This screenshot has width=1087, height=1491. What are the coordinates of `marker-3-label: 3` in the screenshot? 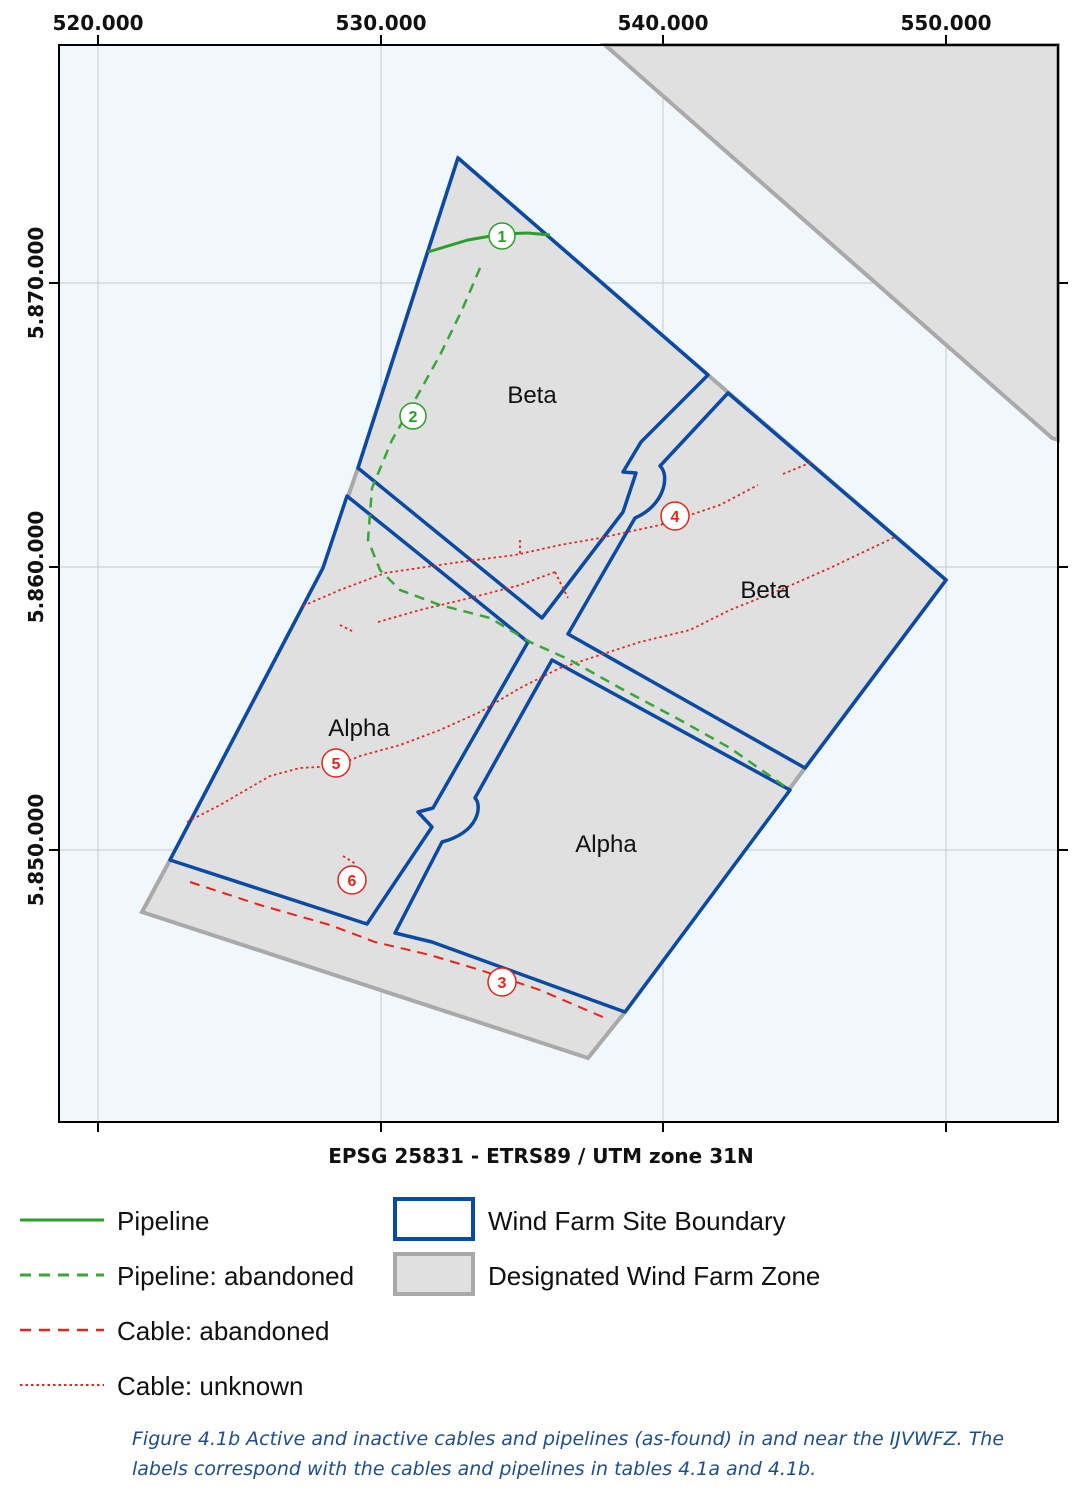 It's located at (502, 983).